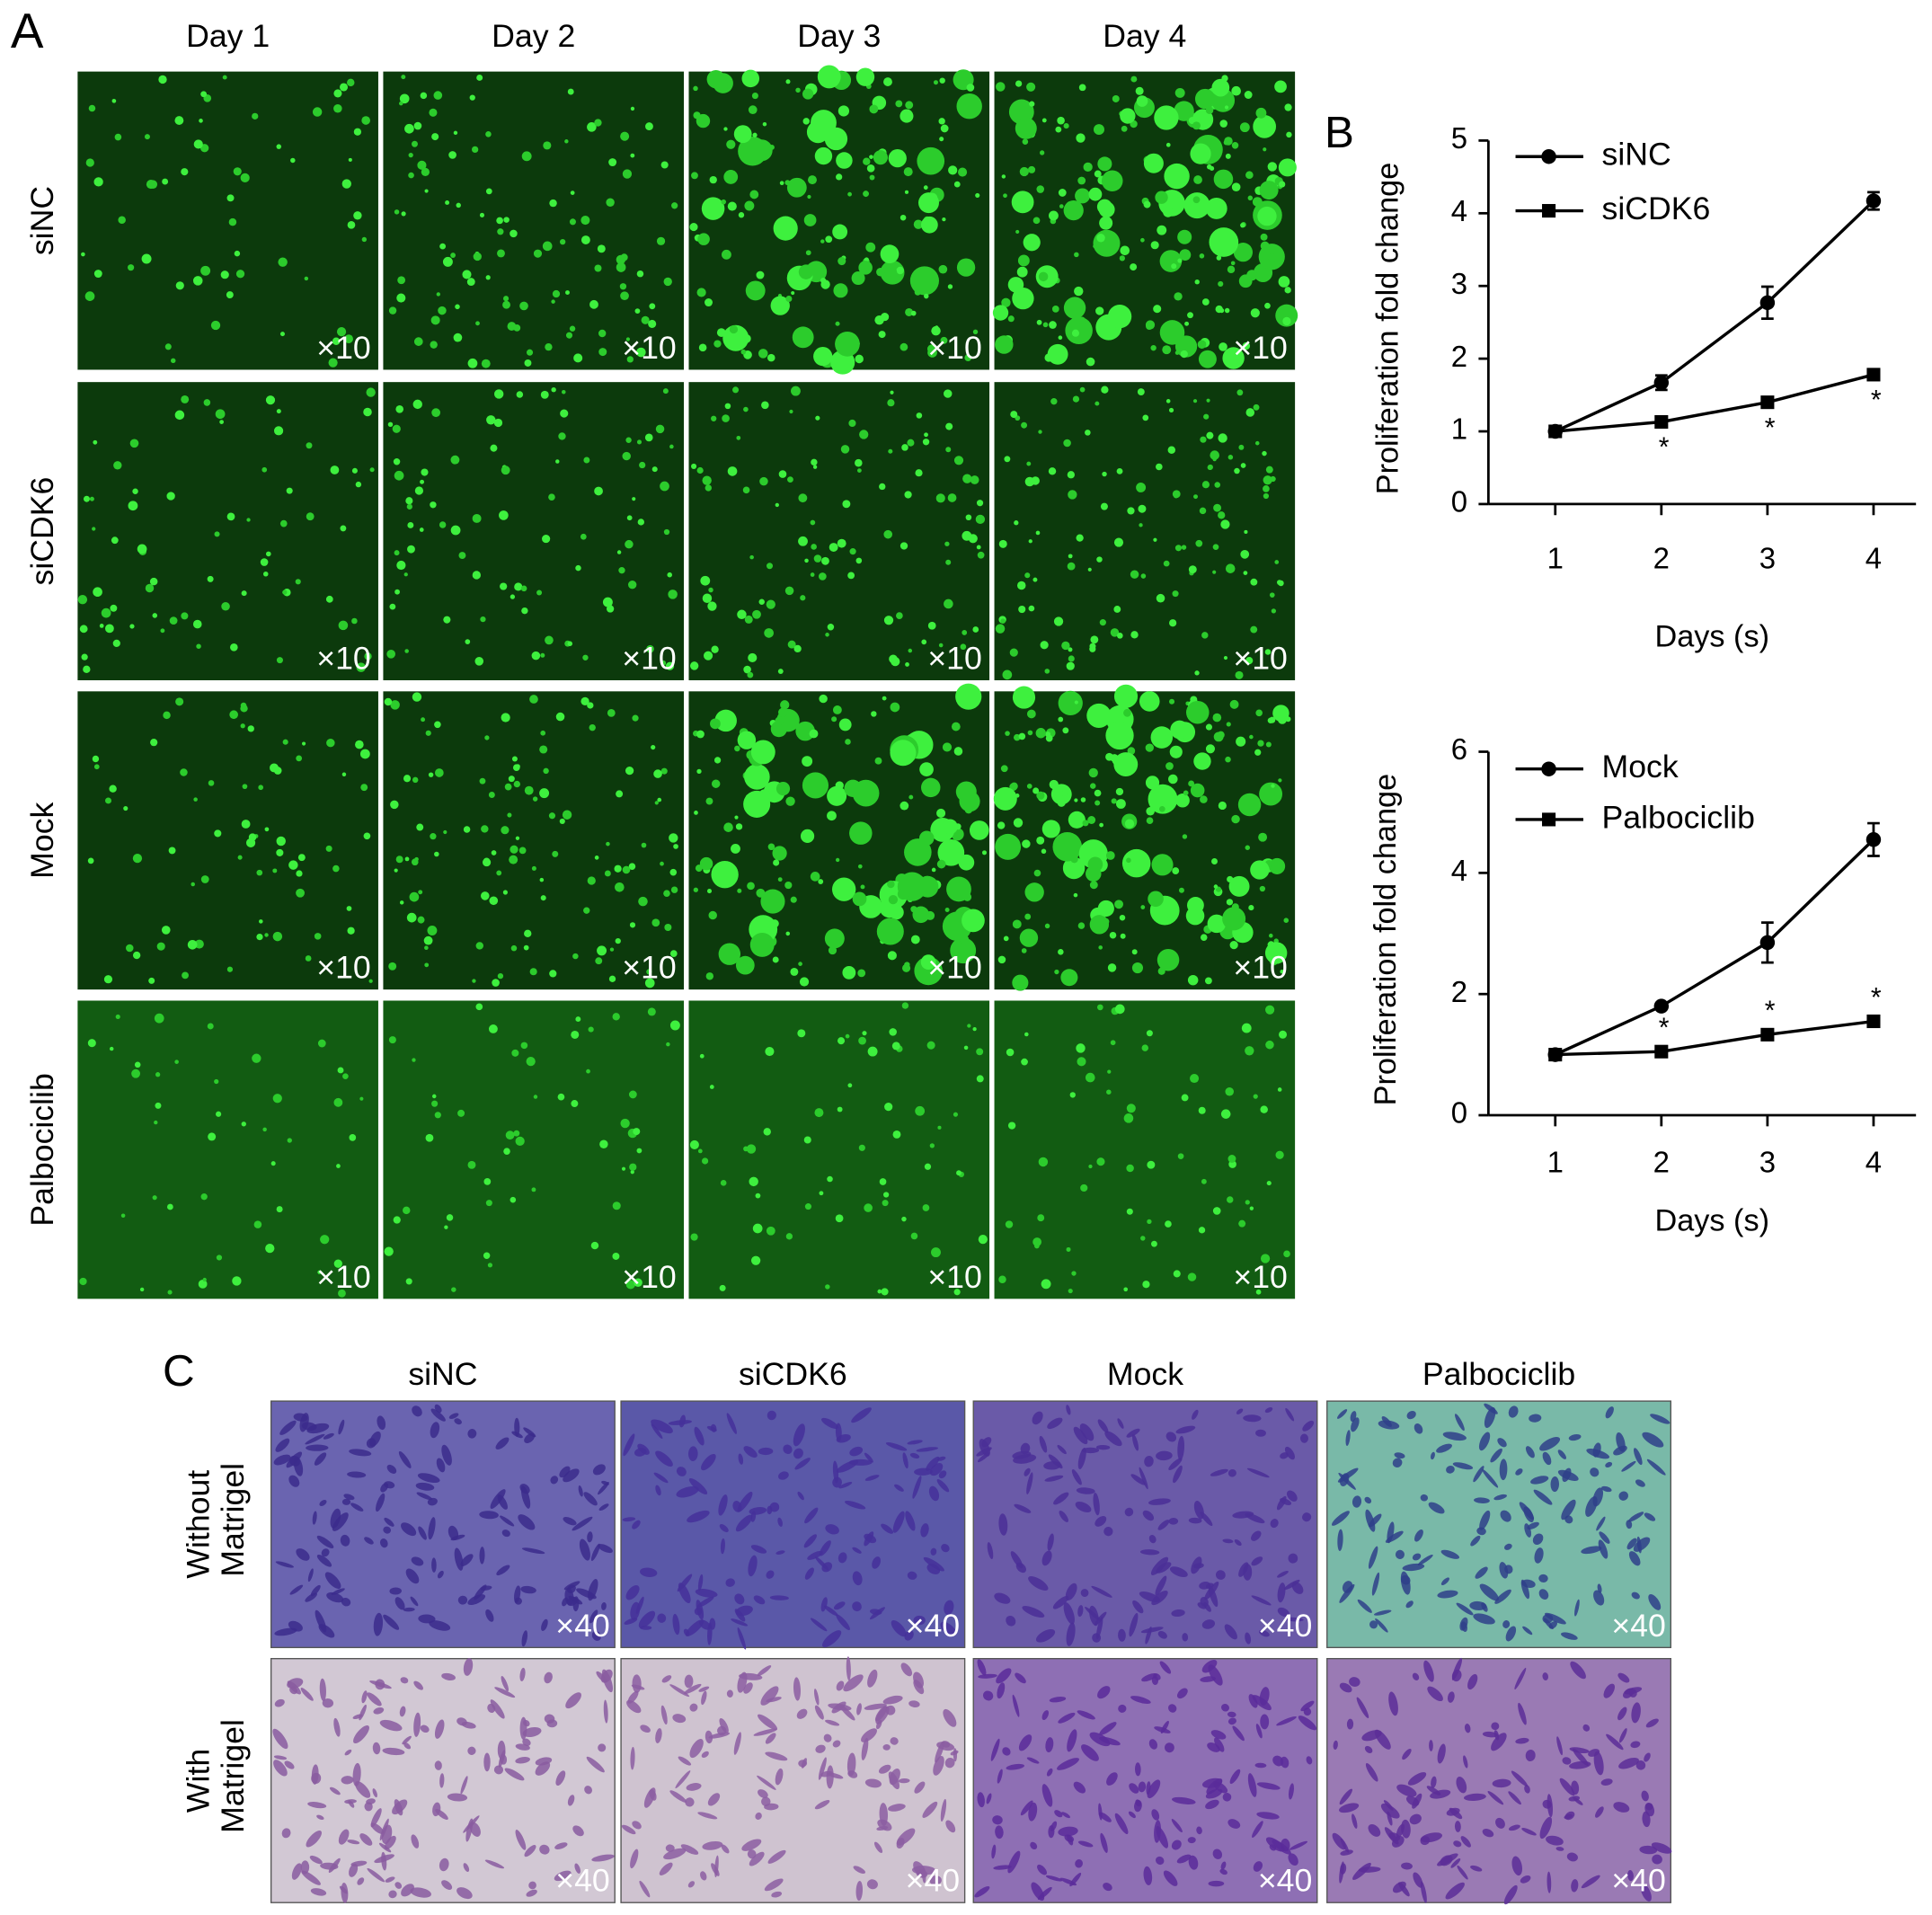  What do you see at coordinates (933, 1881) in the screenshot?
I see `magnification: ×40` at bounding box center [933, 1881].